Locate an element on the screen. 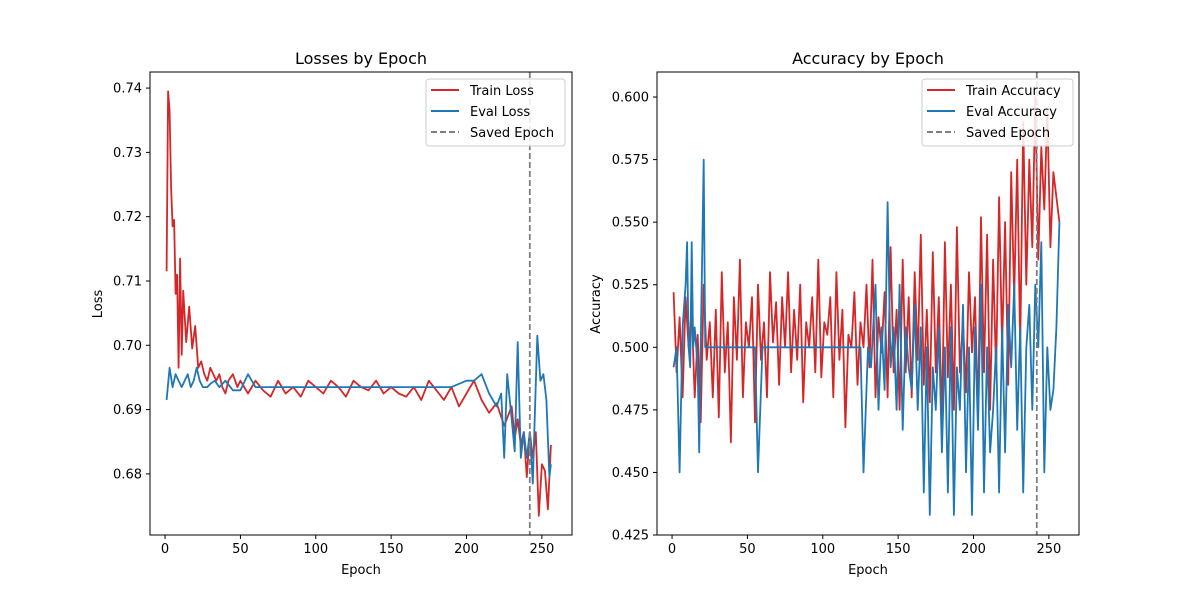 The height and width of the screenshot is (600, 1200). accuracy-x-tick-label: 200 is located at coordinates (973, 549).